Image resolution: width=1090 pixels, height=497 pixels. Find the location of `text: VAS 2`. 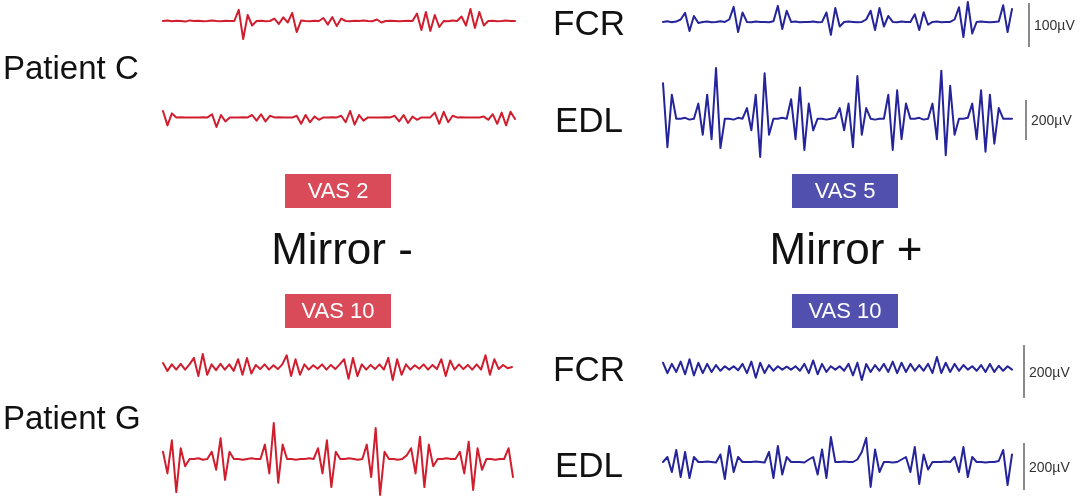

text: VAS 2 is located at coordinates (338, 191).